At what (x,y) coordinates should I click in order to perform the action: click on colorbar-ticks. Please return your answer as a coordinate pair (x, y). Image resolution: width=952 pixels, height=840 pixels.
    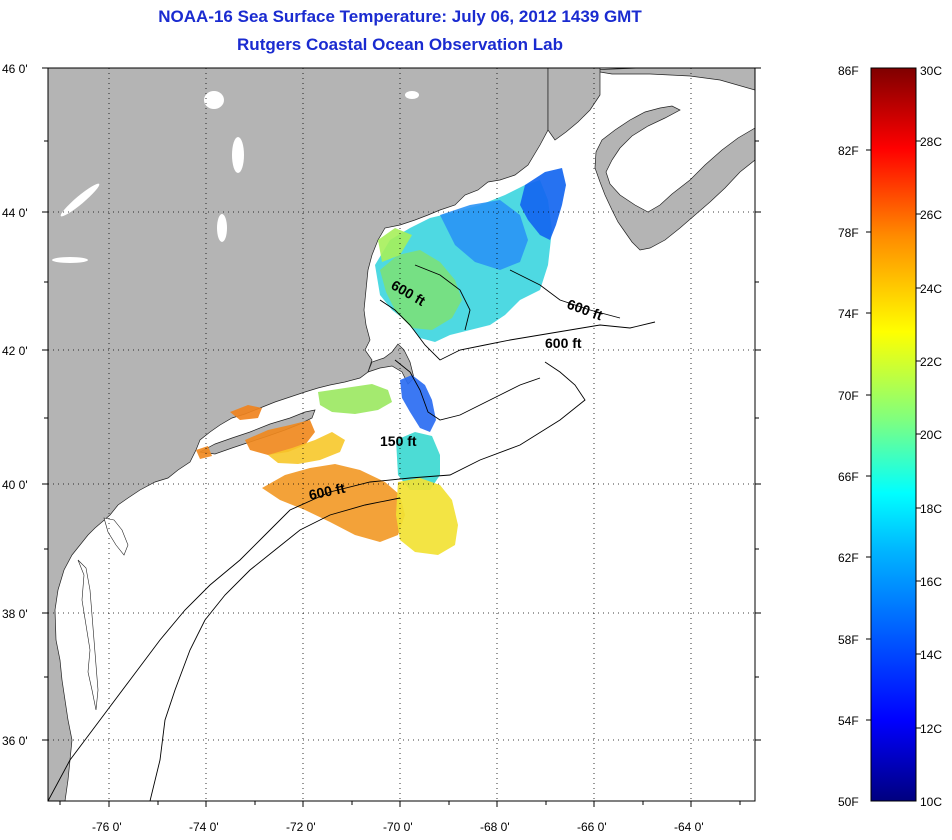
    Looking at the image, I should click on (893, 434).